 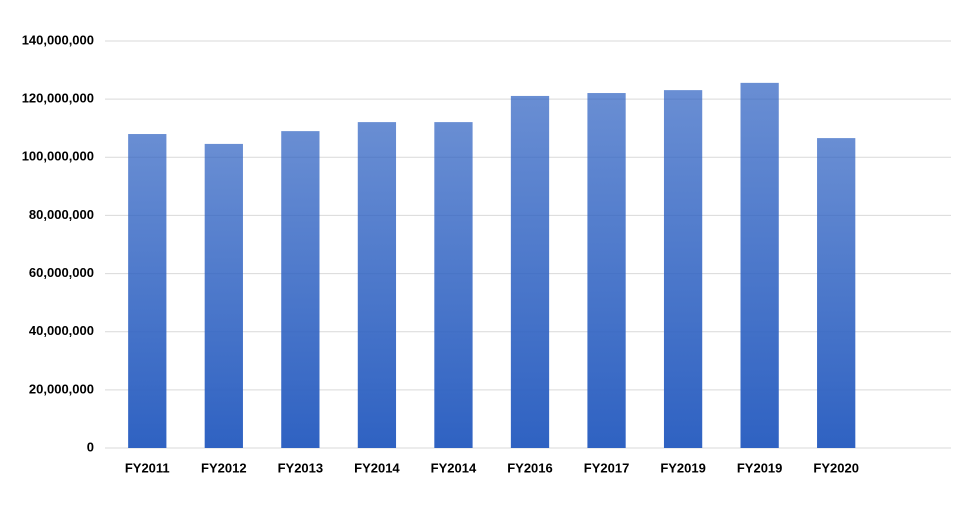 I want to click on y-tick-label: 140,000,000, so click(x=58, y=39).